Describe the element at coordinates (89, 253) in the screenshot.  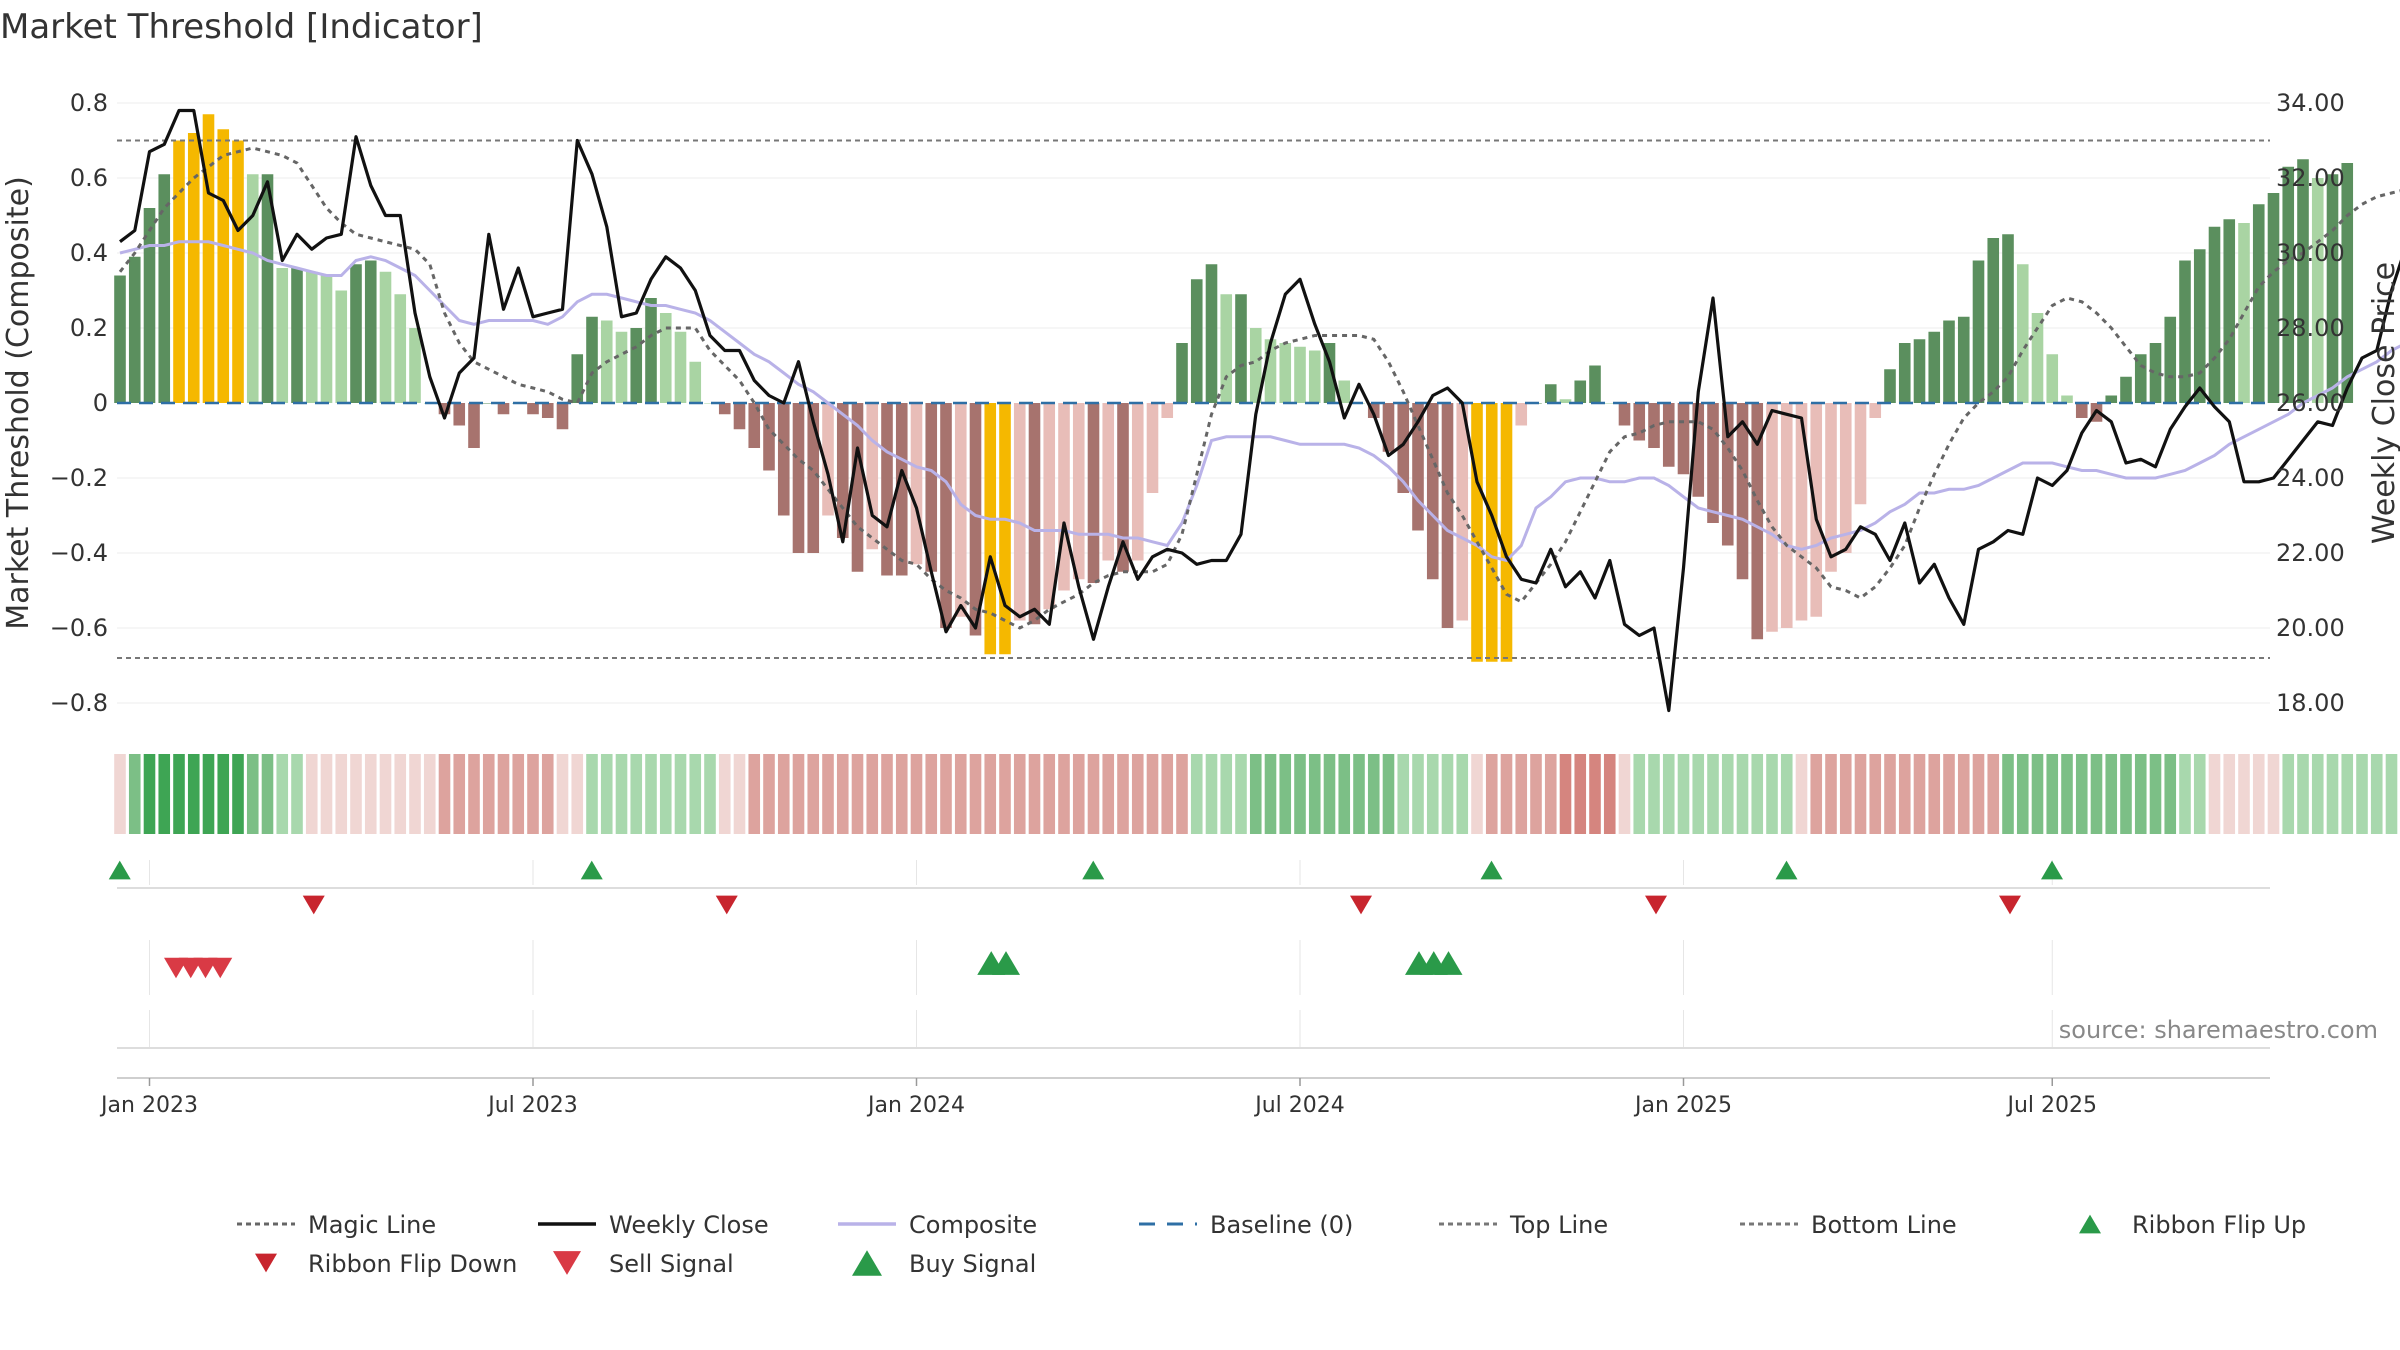
I see `left-tick-label: 0.4` at that location.